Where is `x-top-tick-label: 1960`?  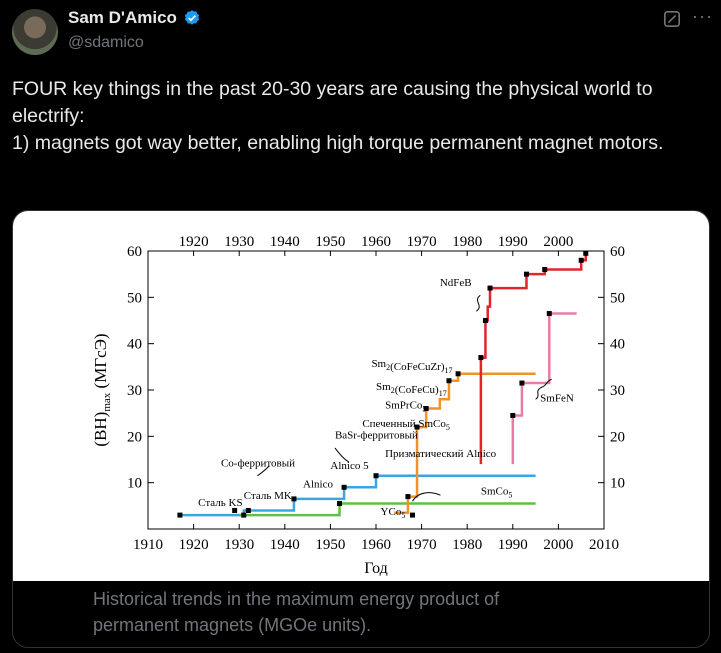
x-top-tick-label: 1960 is located at coordinates (376, 242).